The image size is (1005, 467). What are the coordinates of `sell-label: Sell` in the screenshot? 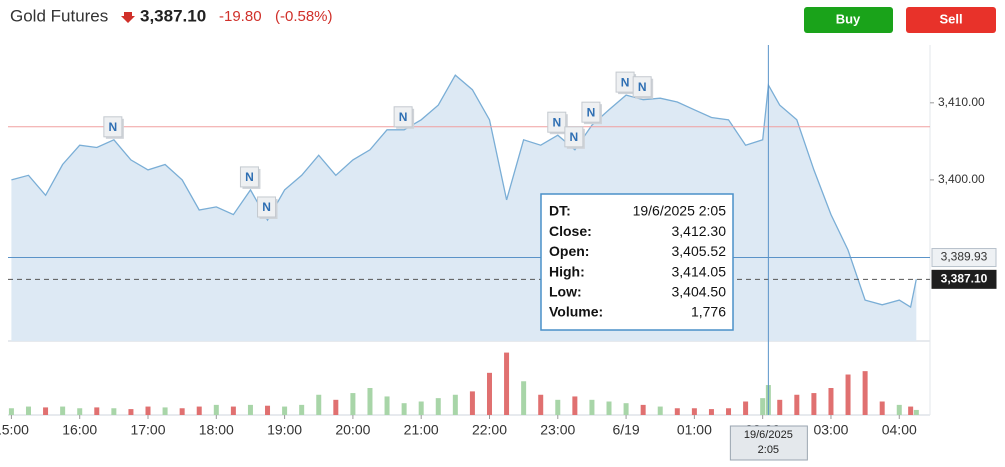 It's located at (950, 18).